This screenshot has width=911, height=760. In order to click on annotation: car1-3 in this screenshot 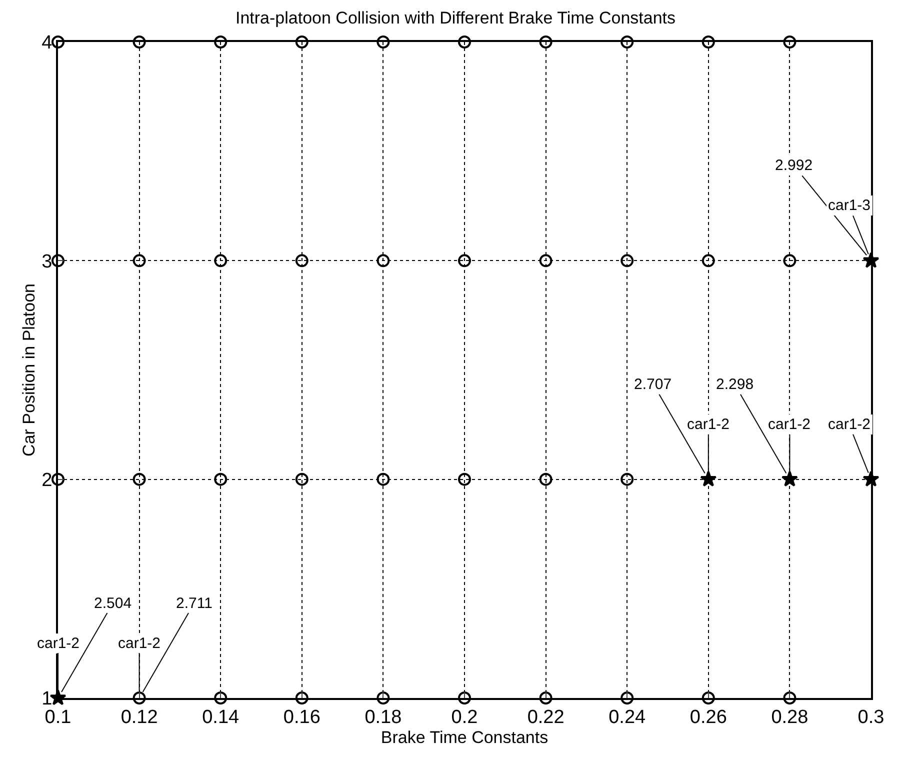, I will do `click(849, 205)`.